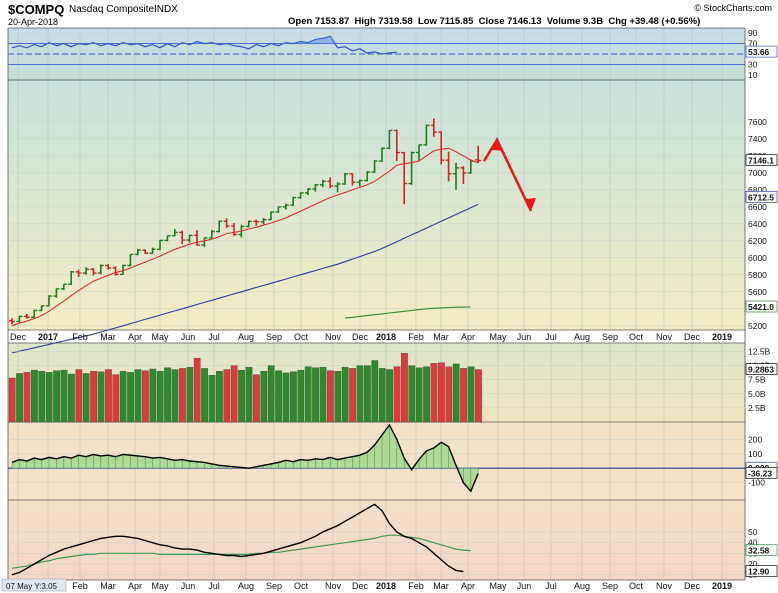 The image size is (778, 593). Describe the element at coordinates (386, 586) in the screenshot. I see `x-tick-label-bottom: 2018` at that location.